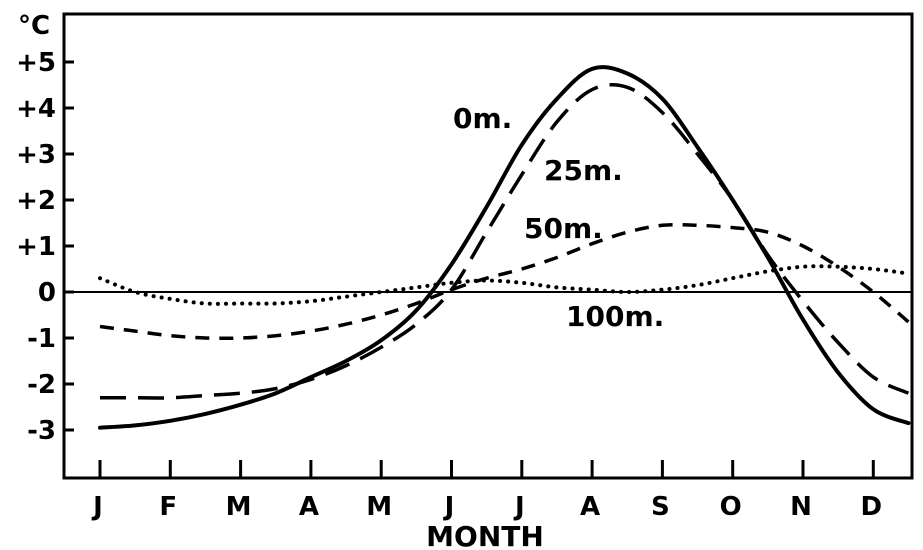 The width and height of the screenshot is (923, 550). I want to click on y-tick-label: -2, so click(41, 385).